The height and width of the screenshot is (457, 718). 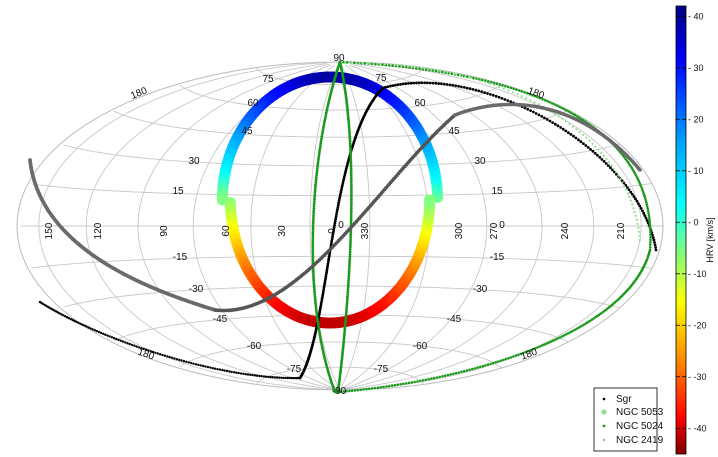 I want to click on longitude-label: 270, so click(x=494, y=230).